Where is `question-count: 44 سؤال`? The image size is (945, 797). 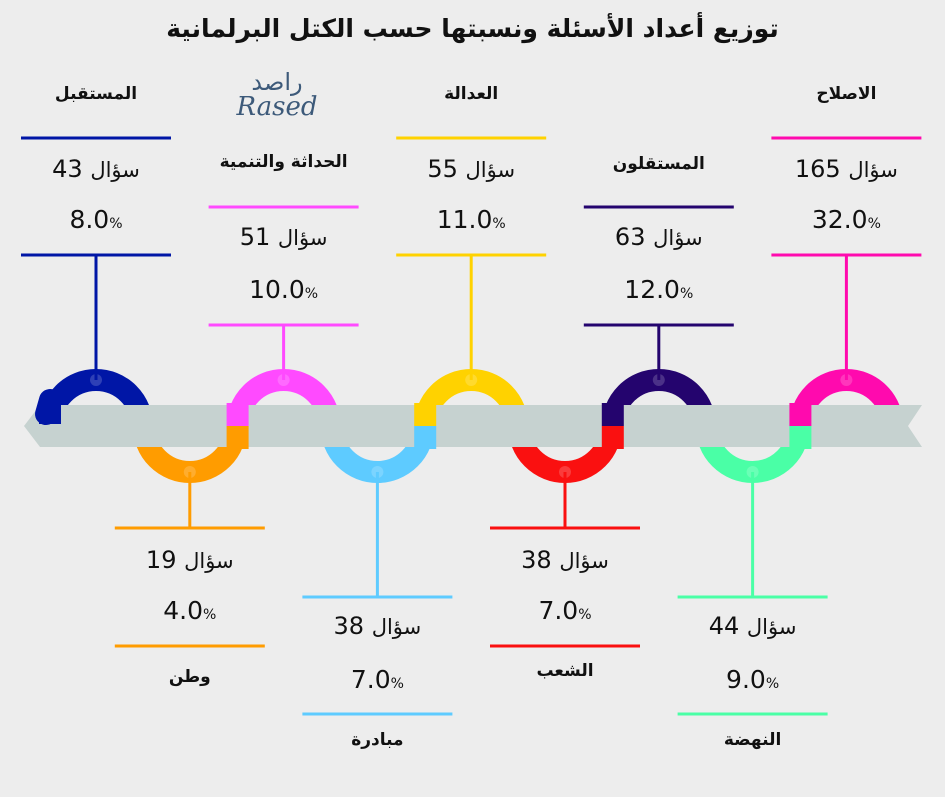 question-count: 44 سؤال is located at coordinates (753, 626).